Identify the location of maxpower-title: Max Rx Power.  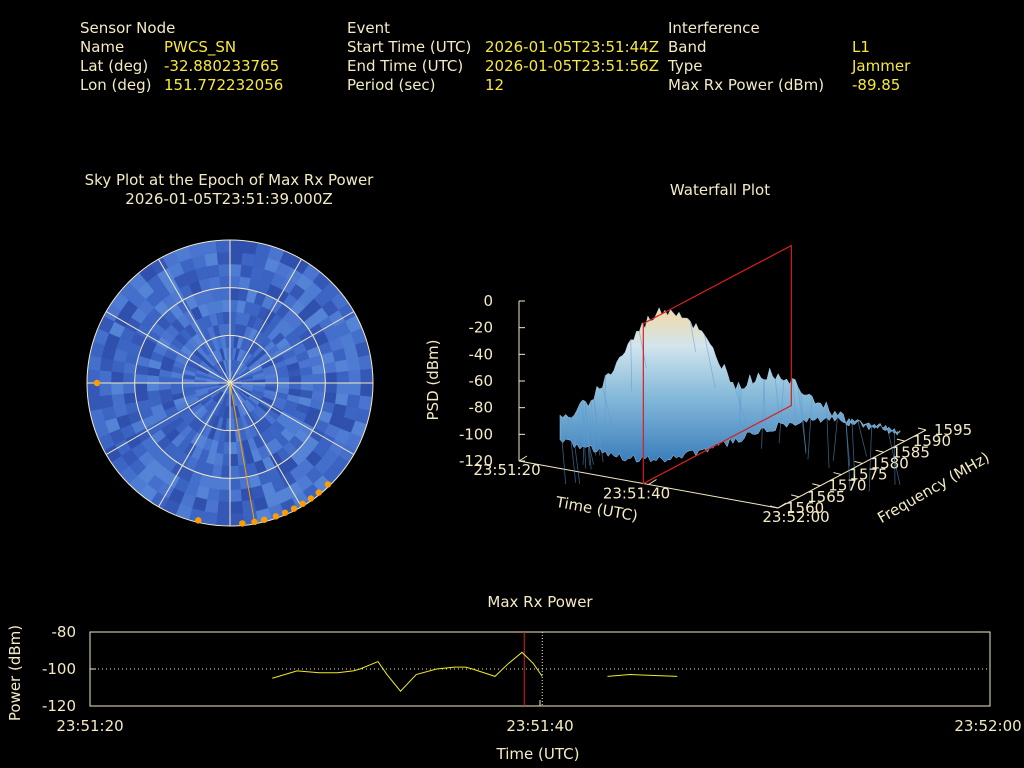
(540, 602).